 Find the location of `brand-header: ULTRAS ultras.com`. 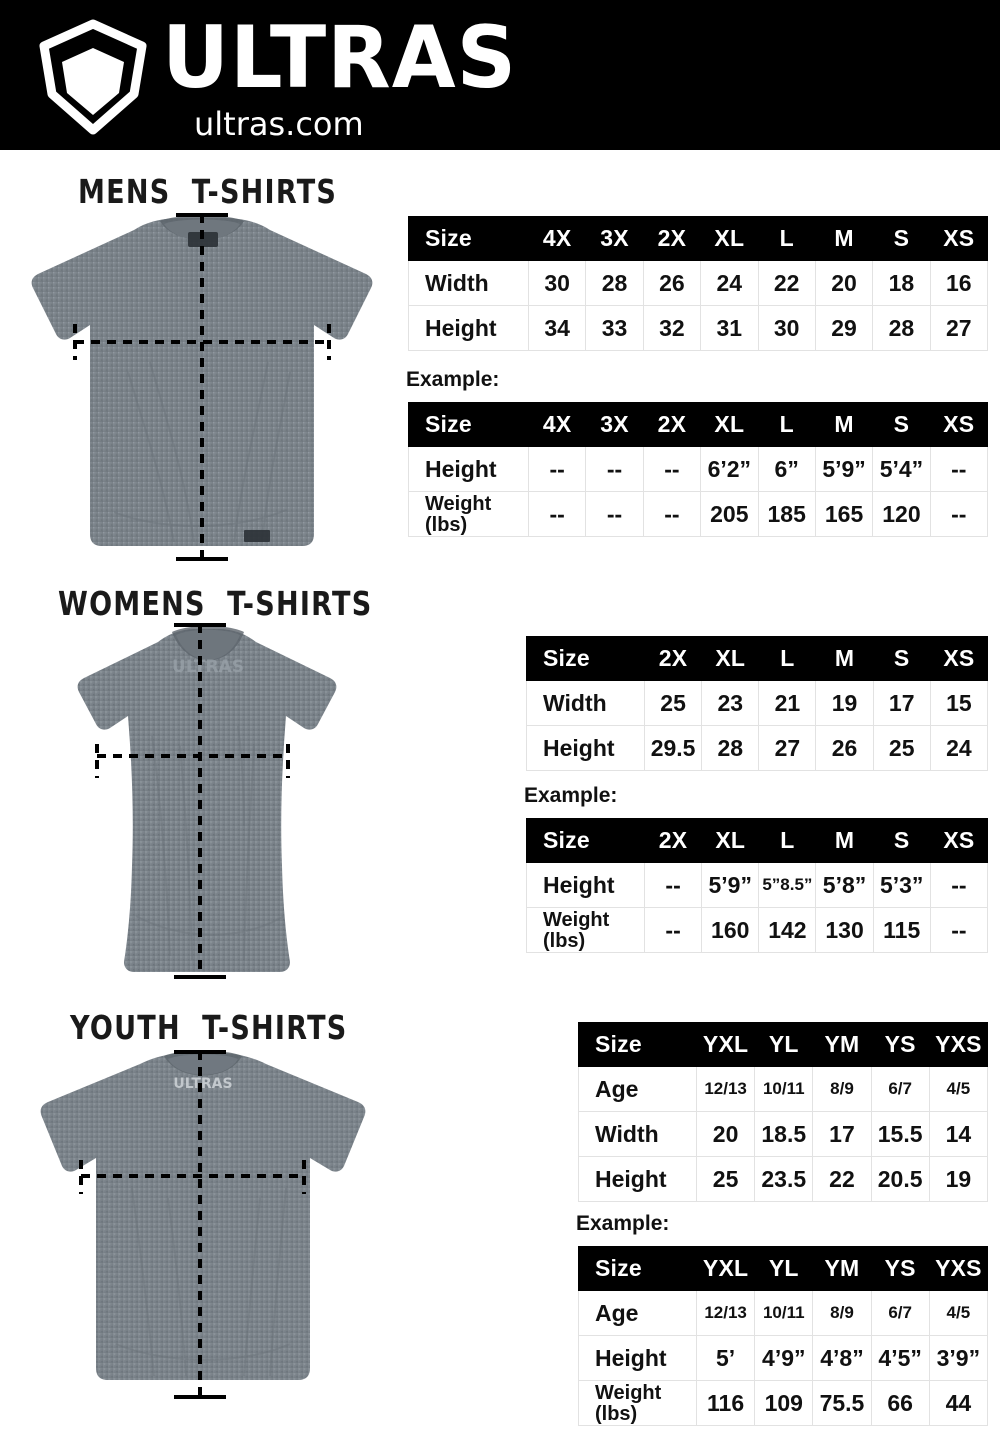

brand-header: ULTRAS ultras.com is located at coordinates (500, 75).